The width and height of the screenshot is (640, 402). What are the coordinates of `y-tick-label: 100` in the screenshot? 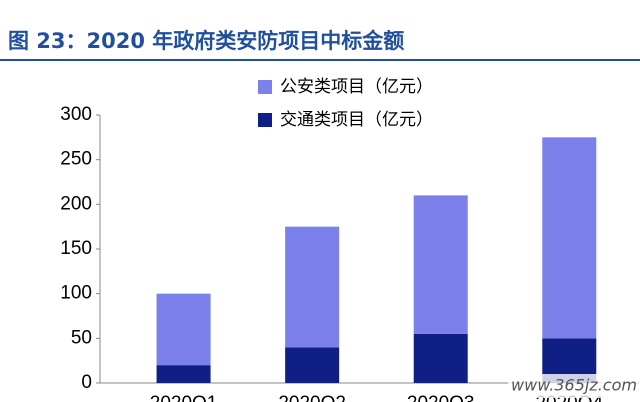 It's located at (76, 293).